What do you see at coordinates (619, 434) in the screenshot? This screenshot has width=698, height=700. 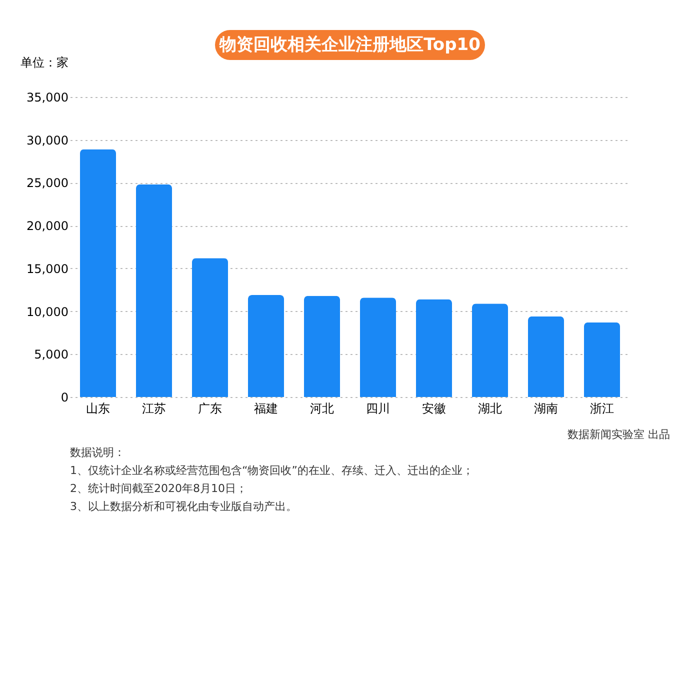 I see `text: 数据新闻实验室 出品` at bounding box center [619, 434].